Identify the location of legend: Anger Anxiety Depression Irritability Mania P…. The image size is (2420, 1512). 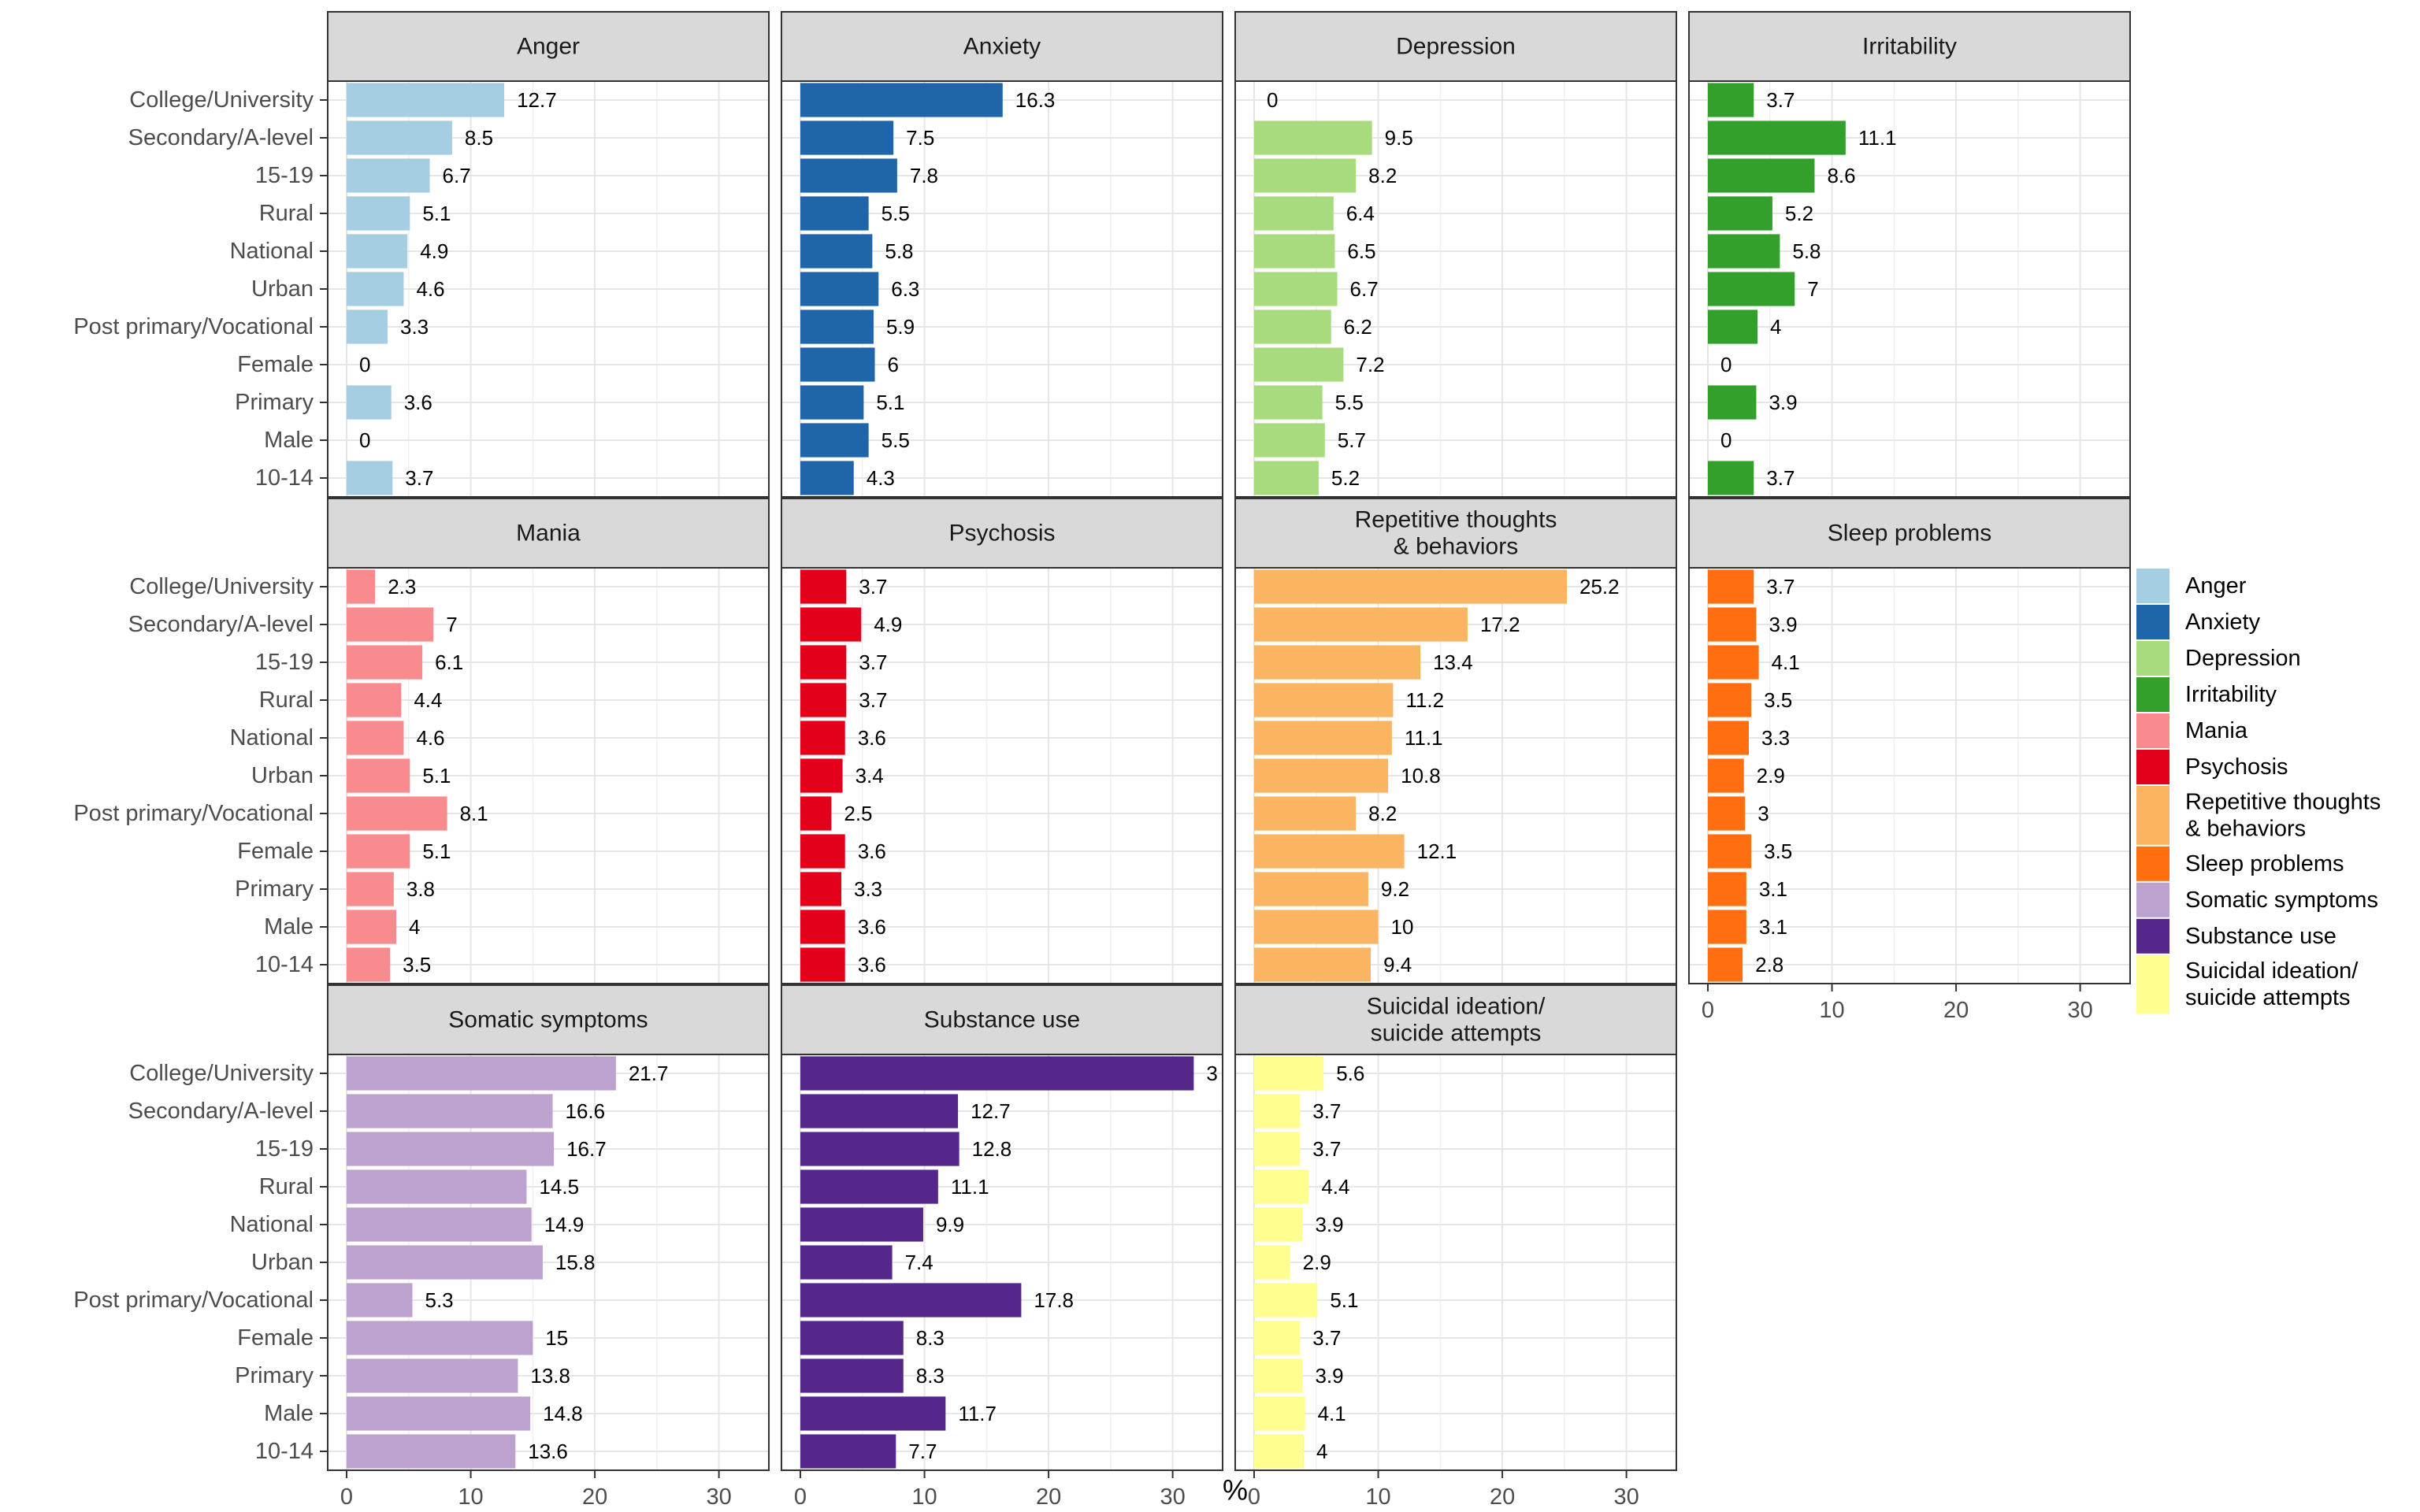
(2258, 791).